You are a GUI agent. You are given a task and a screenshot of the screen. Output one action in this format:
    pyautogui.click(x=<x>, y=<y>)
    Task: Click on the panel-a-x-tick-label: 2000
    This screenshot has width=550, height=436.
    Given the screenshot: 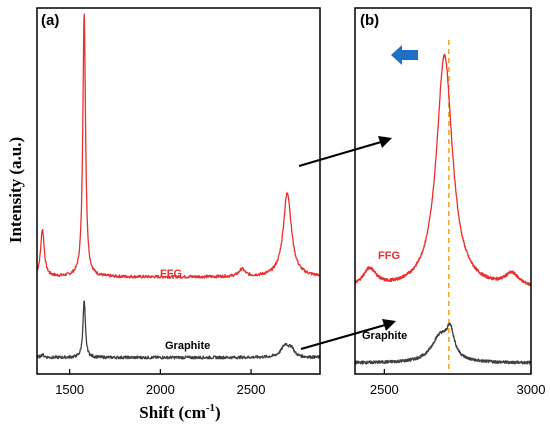 What is the action you would take?
    pyautogui.click(x=160, y=389)
    